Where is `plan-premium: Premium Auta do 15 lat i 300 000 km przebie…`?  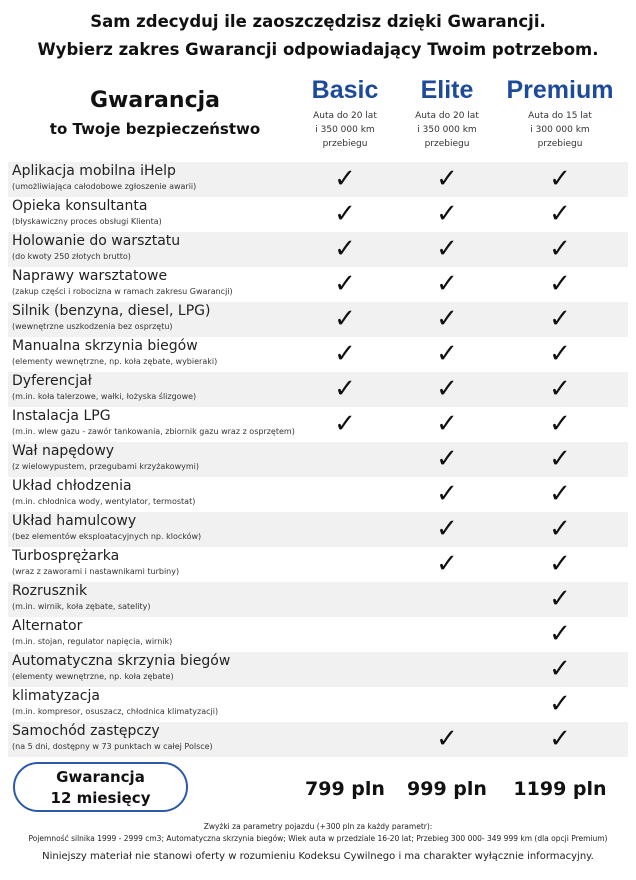 plan-premium: Premium Auta do 15 lat i 300 000 km przebie… is located at coordinates (560, 113).